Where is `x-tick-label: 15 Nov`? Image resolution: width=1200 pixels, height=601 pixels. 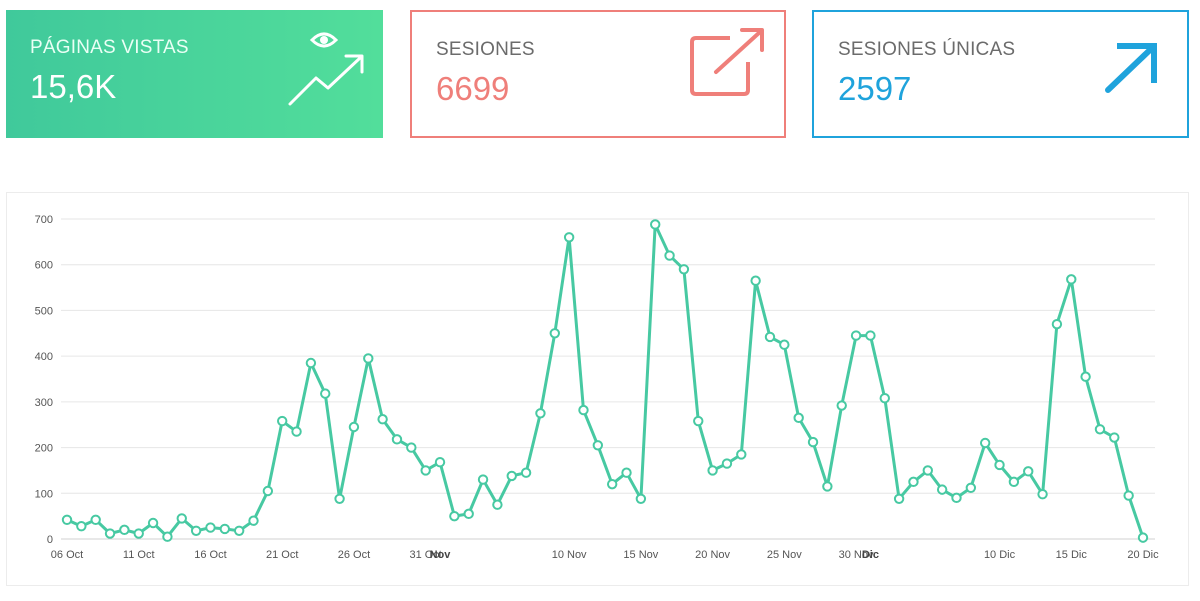
x-tick-label: 15 Nov is located at coordinates (640, 555).